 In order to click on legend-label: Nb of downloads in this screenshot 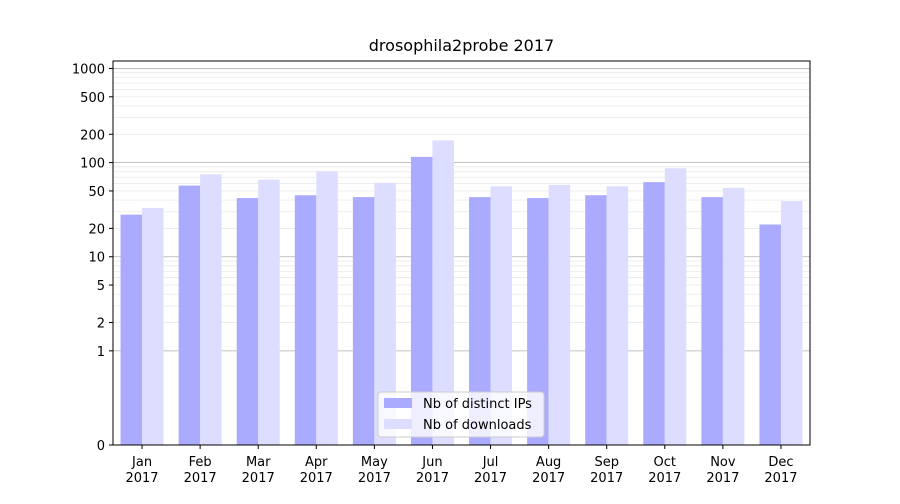, I will do `click(477, 425)`.